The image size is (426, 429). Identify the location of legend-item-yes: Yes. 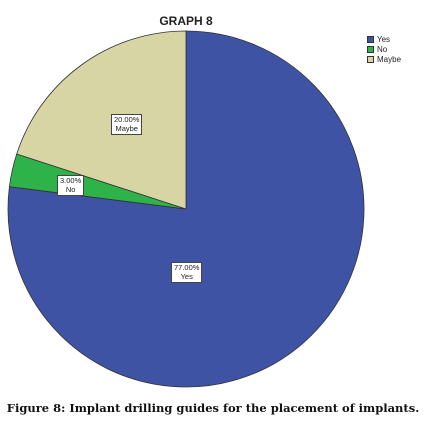
(384, 39).